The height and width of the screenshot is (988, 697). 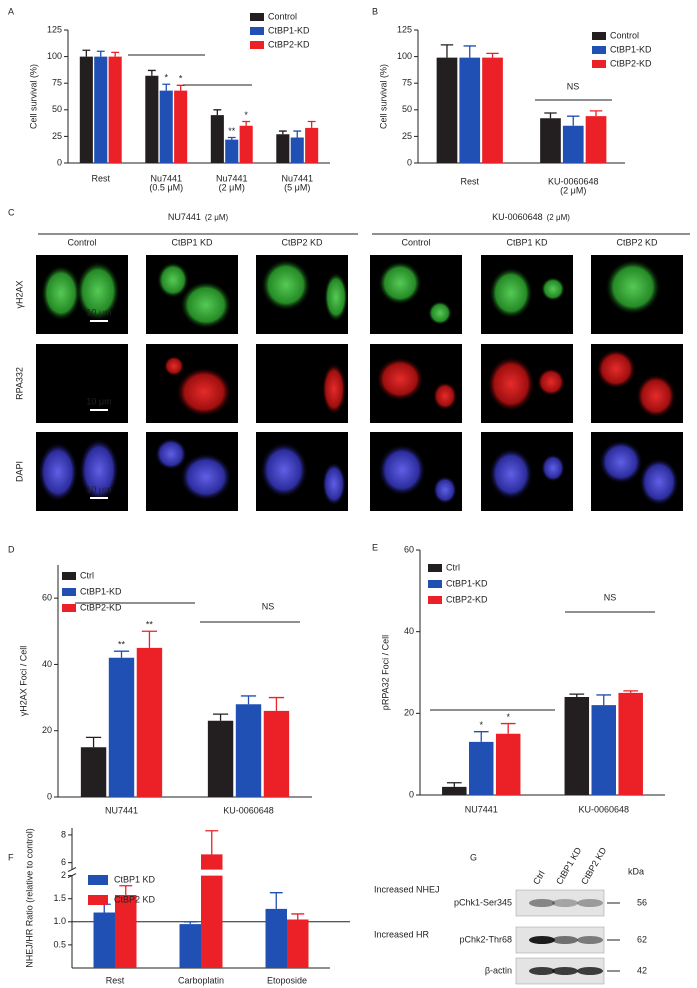 I want to click on column-label: CtBP2 KD, so click(x=637, y=242).